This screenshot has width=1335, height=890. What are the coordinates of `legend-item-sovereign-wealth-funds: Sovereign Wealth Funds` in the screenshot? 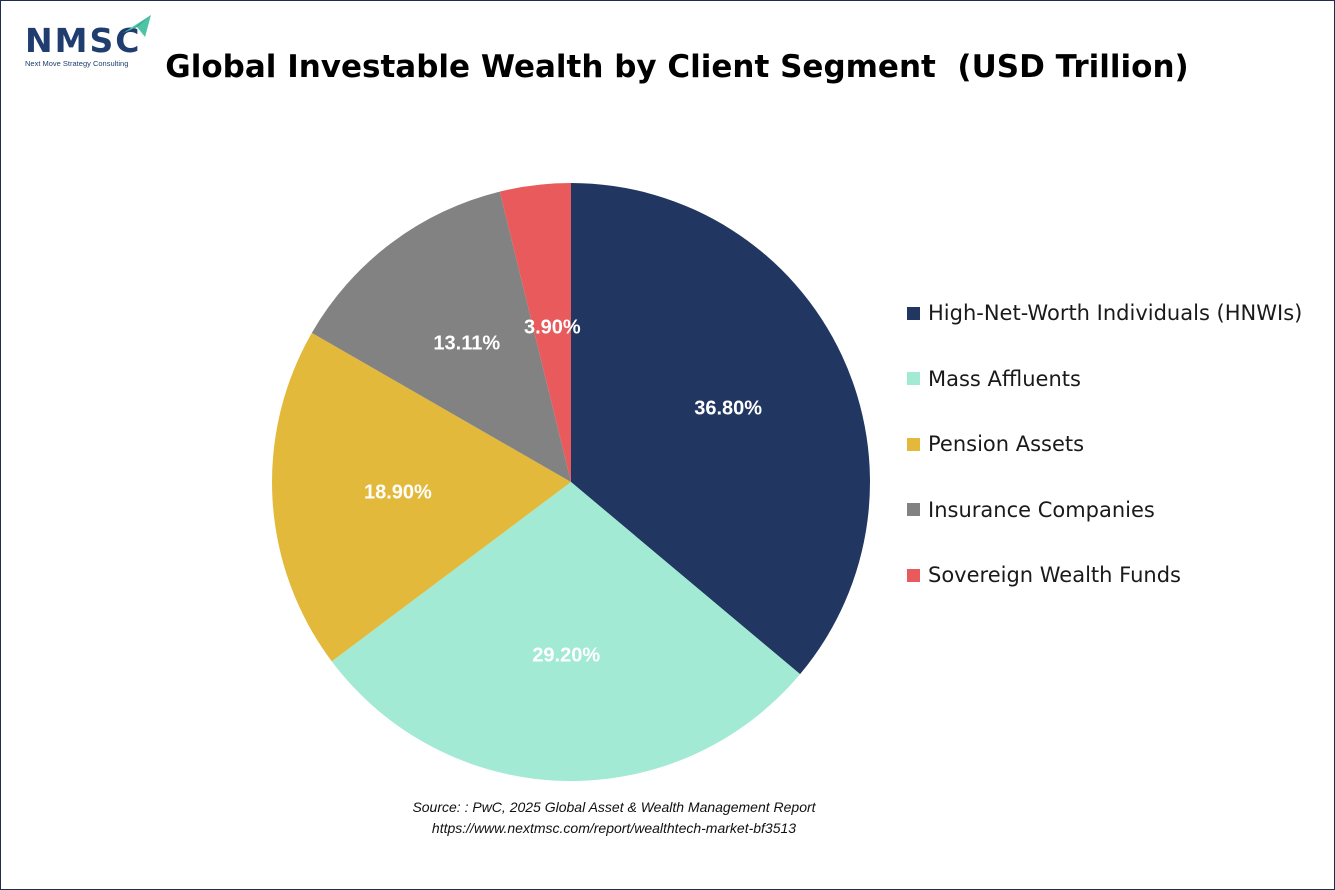 It's located at (1104, 575).